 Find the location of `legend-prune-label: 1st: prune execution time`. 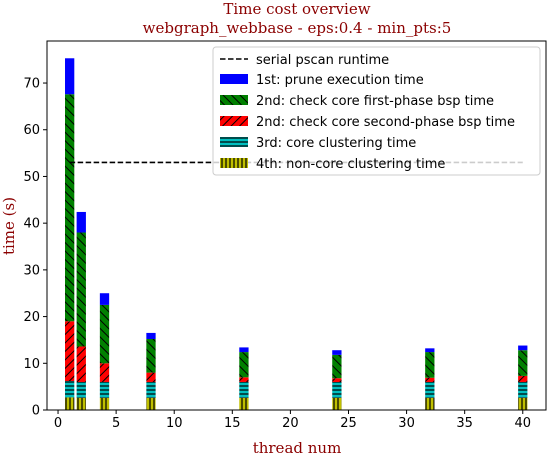

legend-prune-label: 1st: prune execution time is located at coordinates (340, 80).